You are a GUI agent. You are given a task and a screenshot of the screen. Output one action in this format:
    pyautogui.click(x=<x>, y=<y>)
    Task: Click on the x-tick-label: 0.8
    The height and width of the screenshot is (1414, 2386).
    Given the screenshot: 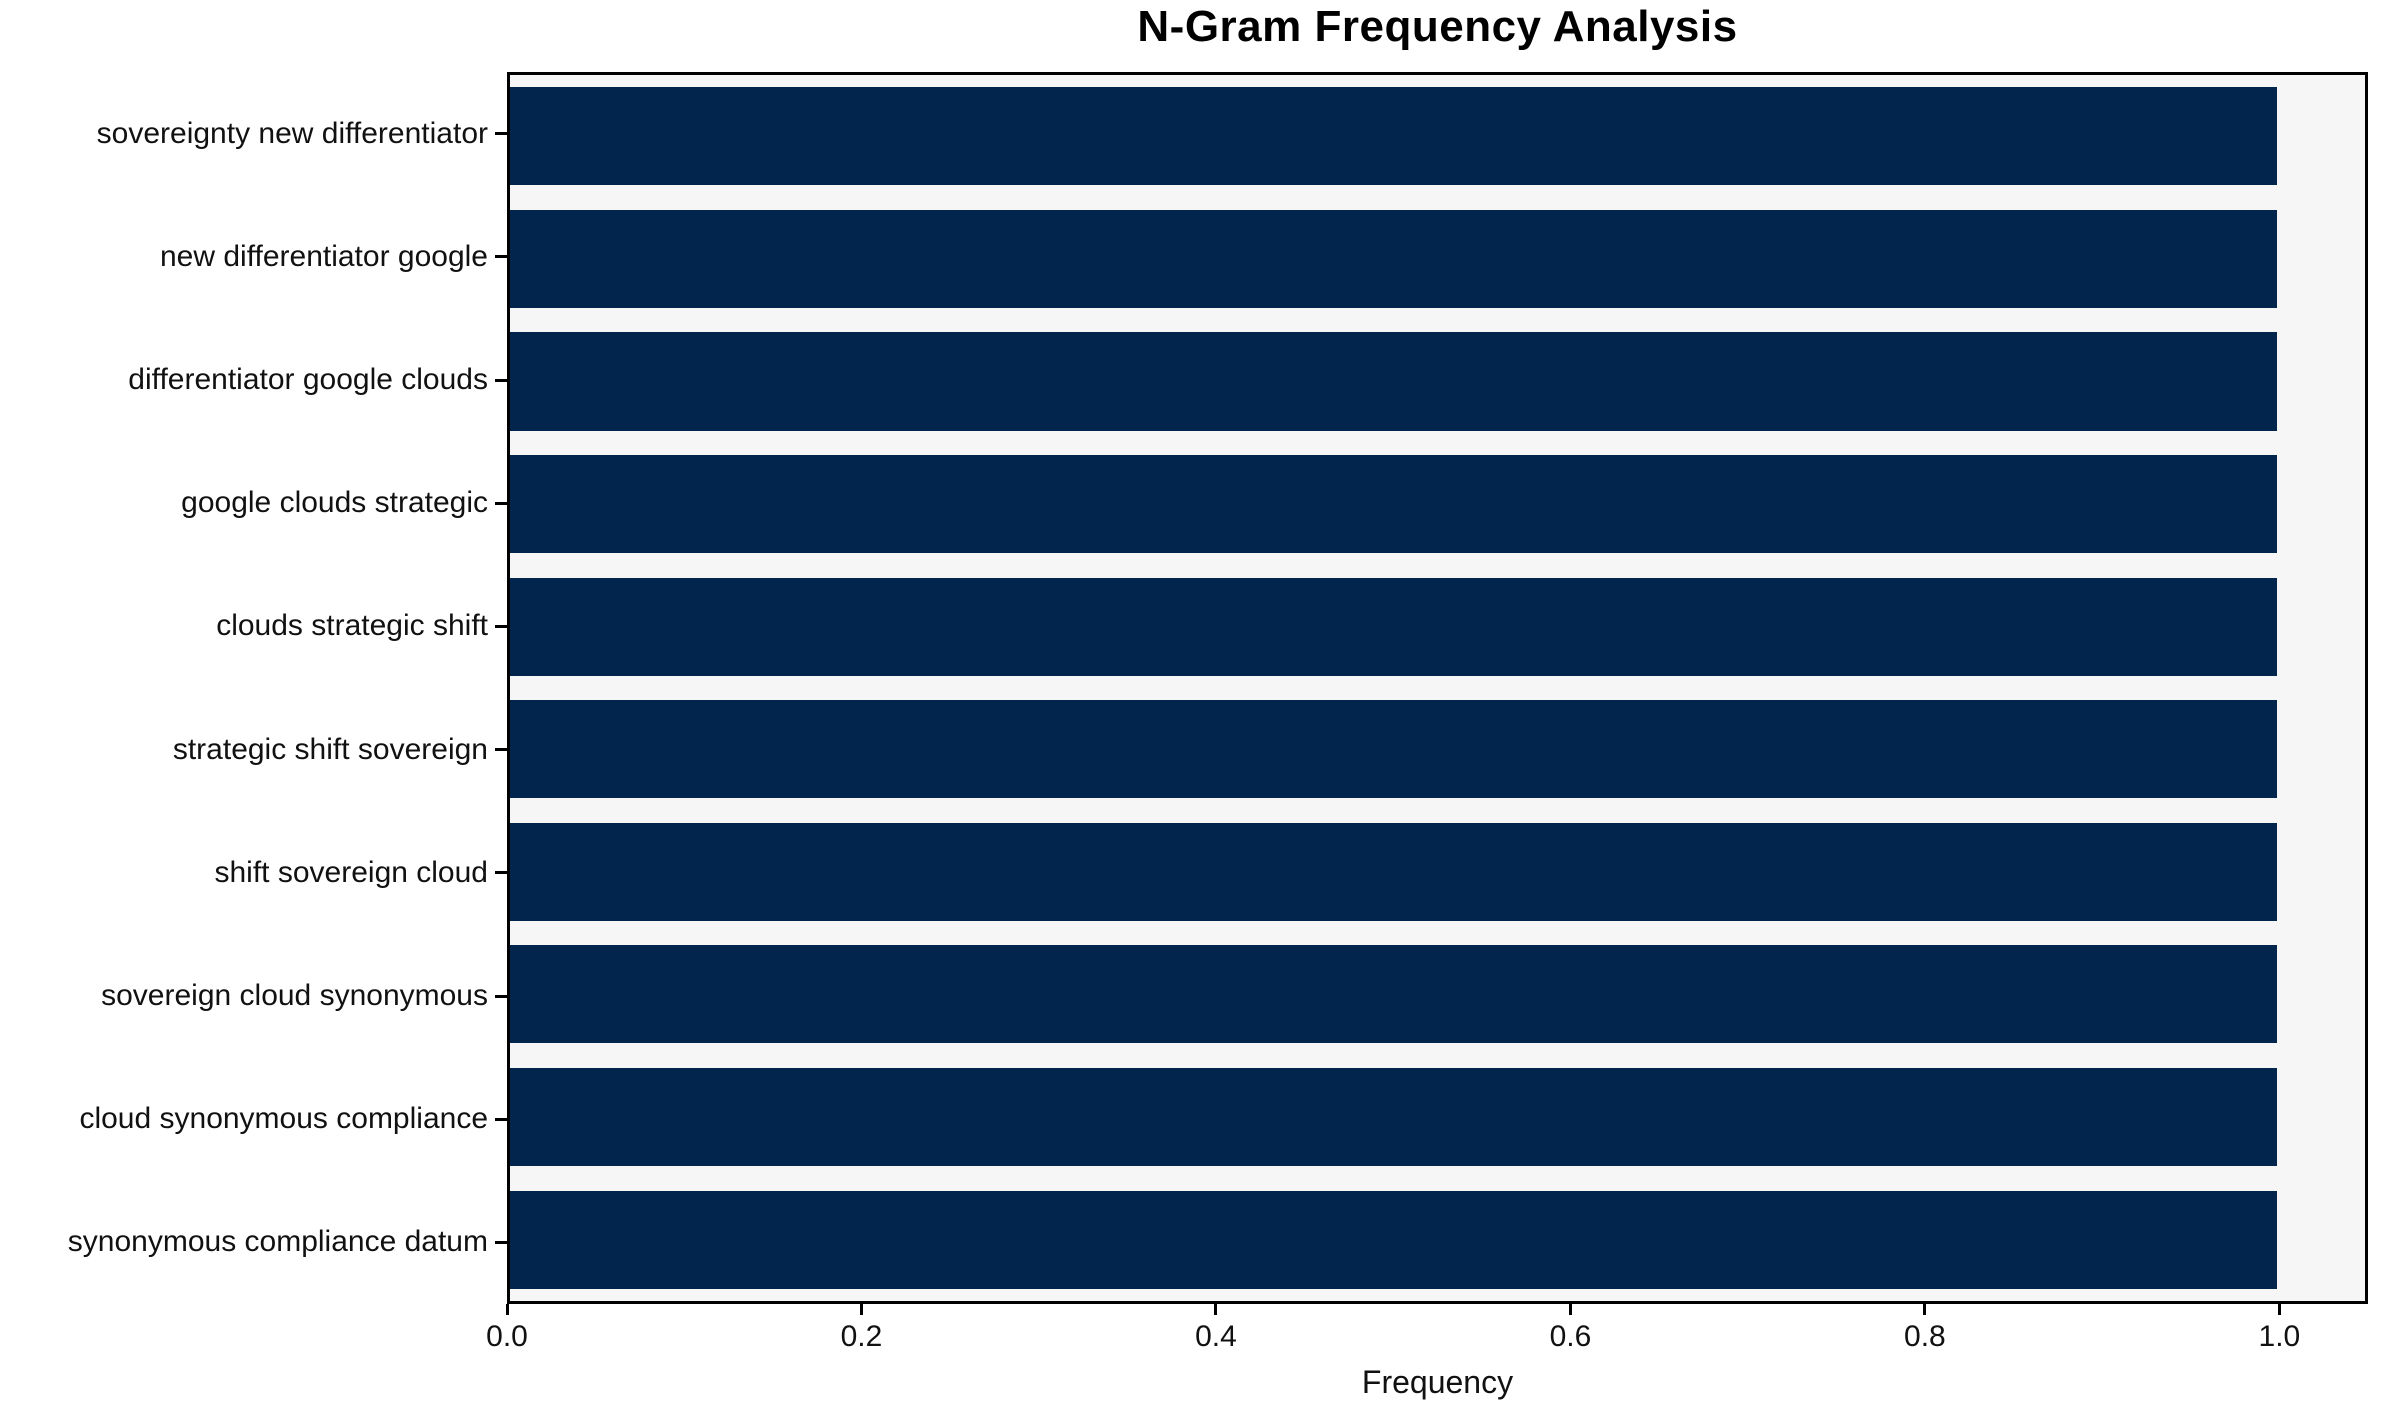 What is the action you would take?
    pyautogui.click(x=1925, y=1336)
    